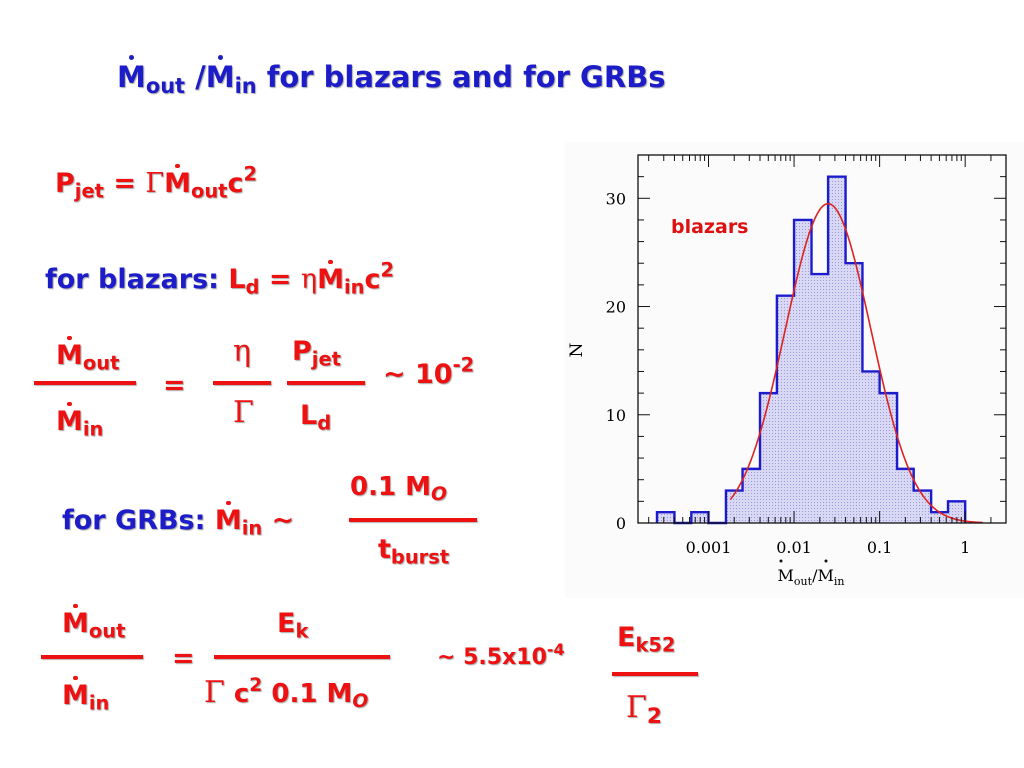 This screenshot has width=1024, height=768. What do you see at coordinates (965, 547) in the screenshot?
I see `x-tick-label: 1` at bounding box center [965, 547].